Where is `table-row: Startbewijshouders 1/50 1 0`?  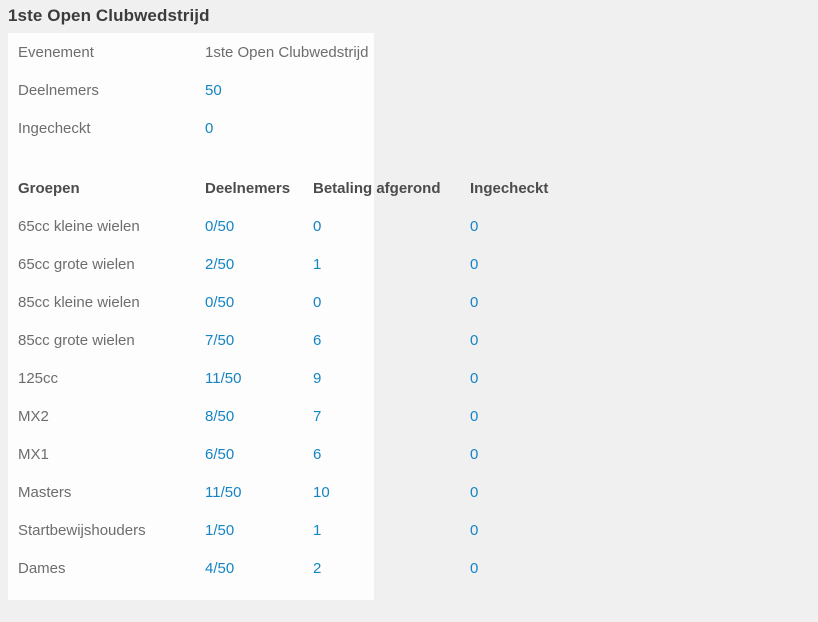 table-row: Startbewijshouders 1/50 1 0 is located at coordinates (418, 530).